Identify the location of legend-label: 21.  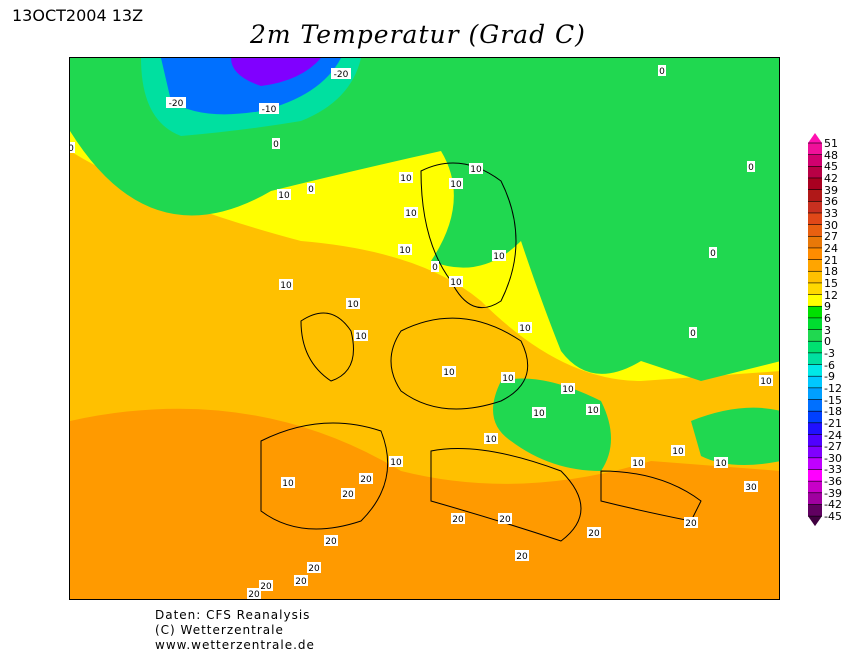
(831, 260).